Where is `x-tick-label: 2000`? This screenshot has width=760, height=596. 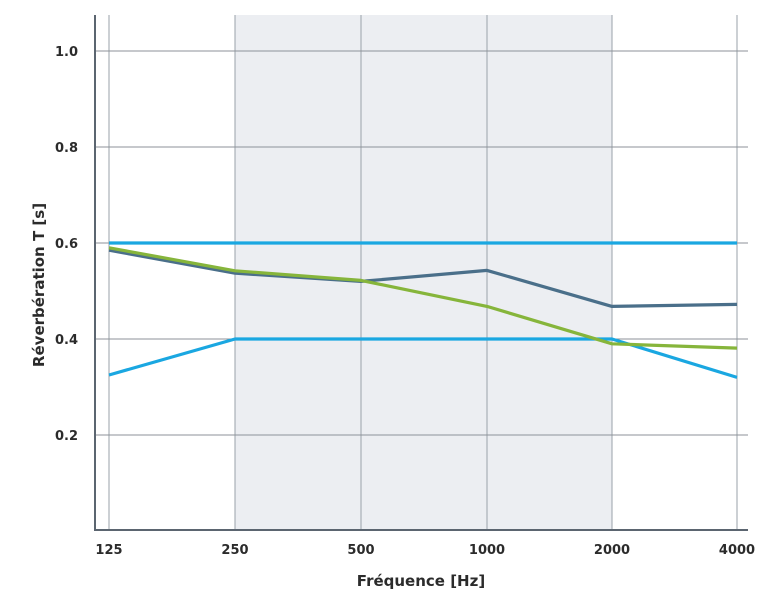
x-tick-label: 2000 is located at coordinates (612, 550).